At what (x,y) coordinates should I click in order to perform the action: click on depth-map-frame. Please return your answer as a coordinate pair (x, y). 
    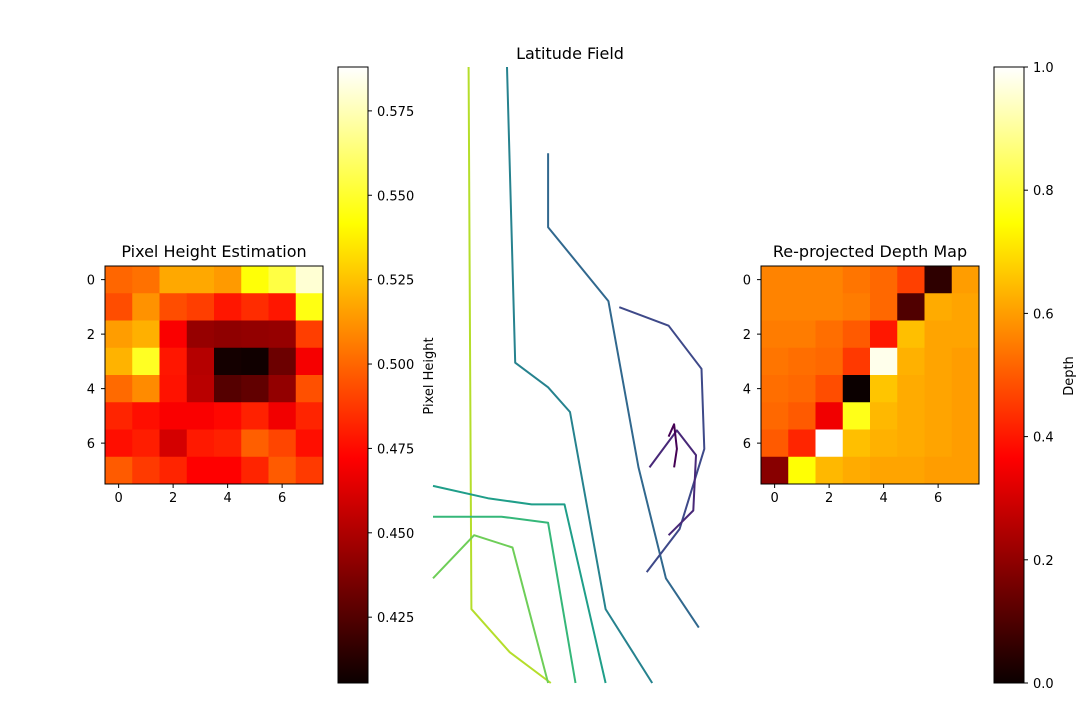
    Looking at the image, I should click on (870, 375).